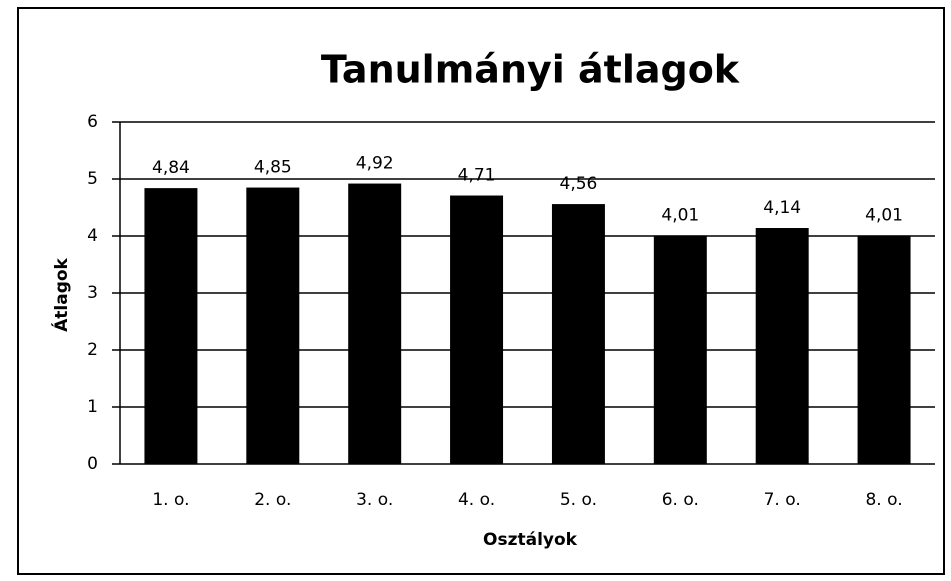  I want to click on x-tick-label: 5. o., so click(578, 500).